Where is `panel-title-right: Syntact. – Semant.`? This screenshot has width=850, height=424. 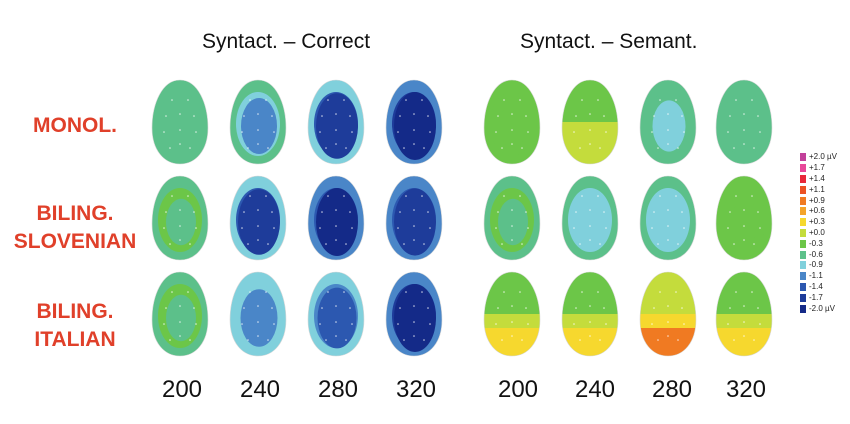 panel-title-right: Syntact. – Semant. is located at coordinates (609, 41).